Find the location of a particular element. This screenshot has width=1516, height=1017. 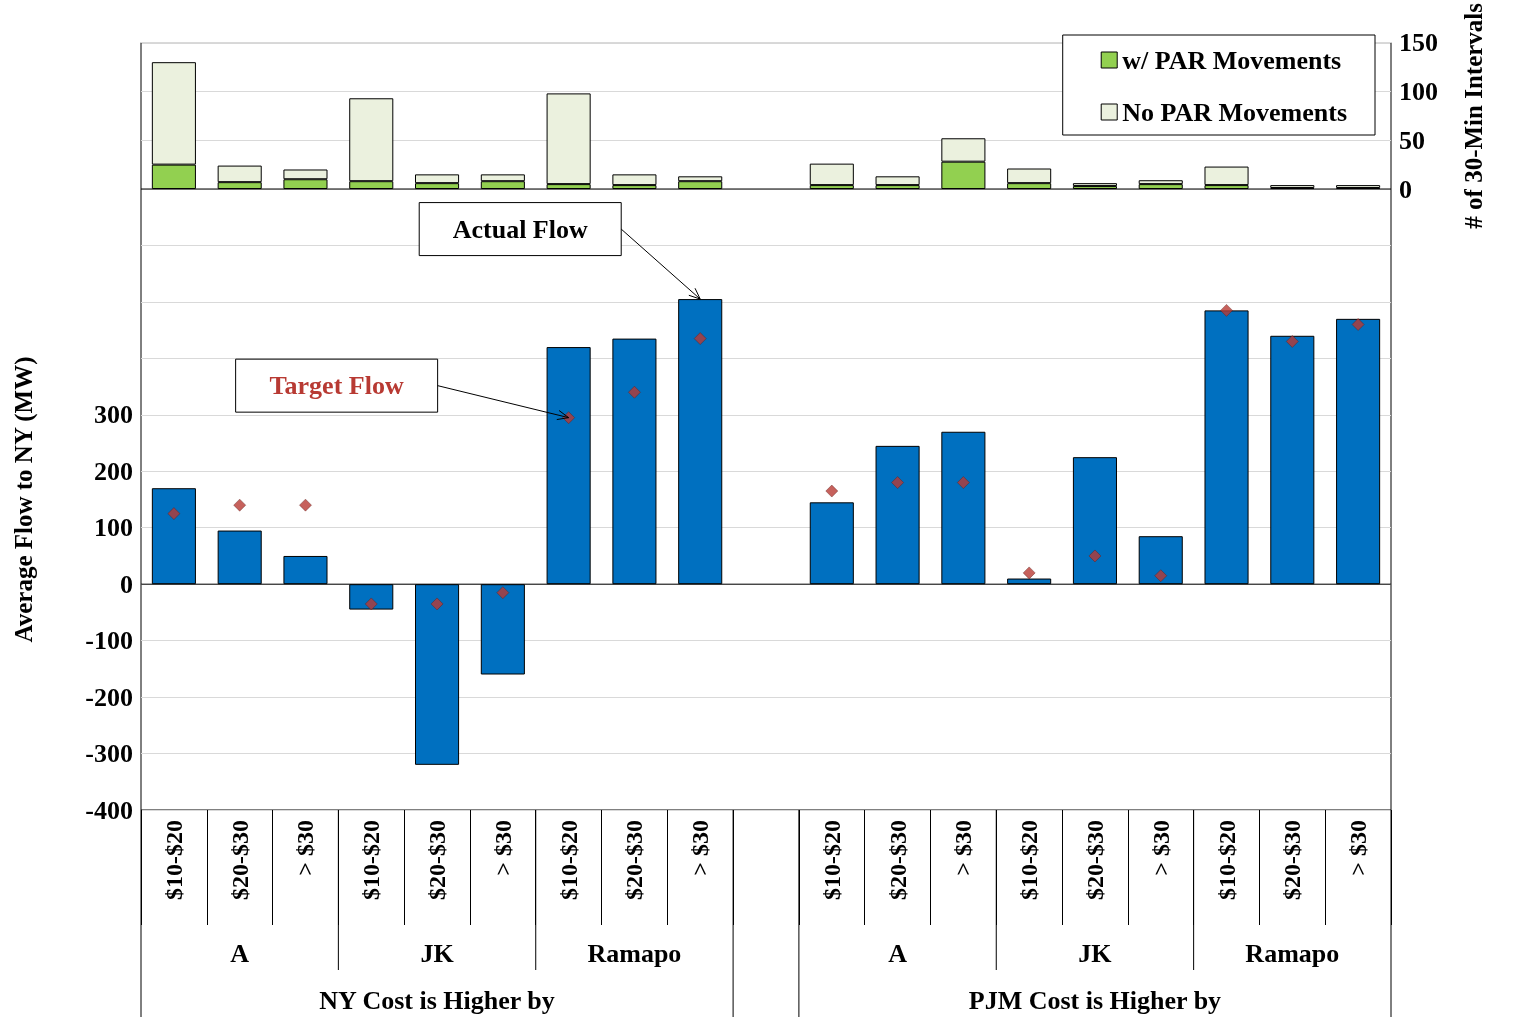

y-tick-label: -400 is located at coordinates (109, 810).